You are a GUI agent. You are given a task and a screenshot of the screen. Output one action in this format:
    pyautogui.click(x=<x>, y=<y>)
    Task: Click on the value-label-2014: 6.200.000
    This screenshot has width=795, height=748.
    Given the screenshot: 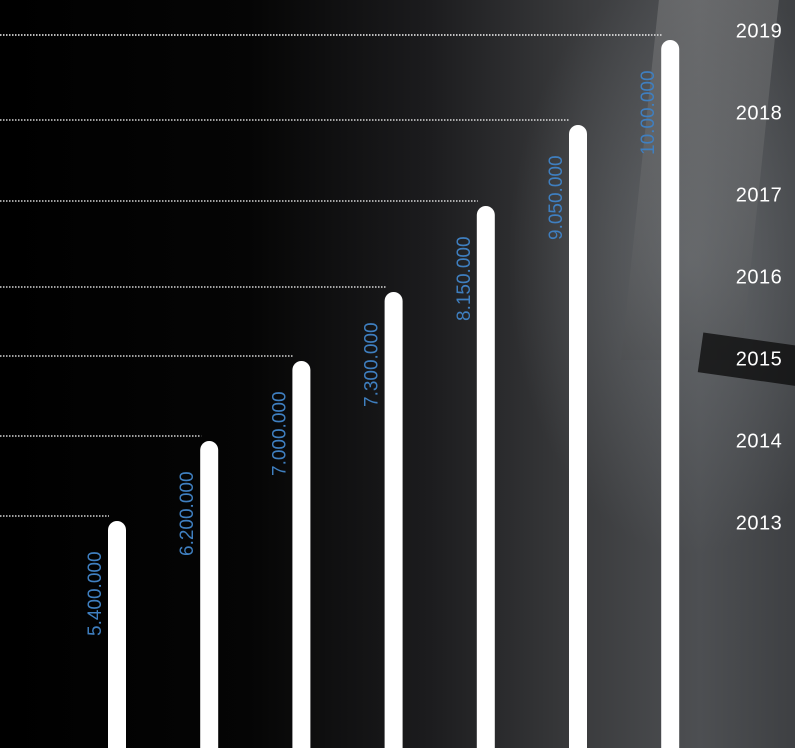 What is the action you would take?
    pyautogui.click(x=187, y=513)
    